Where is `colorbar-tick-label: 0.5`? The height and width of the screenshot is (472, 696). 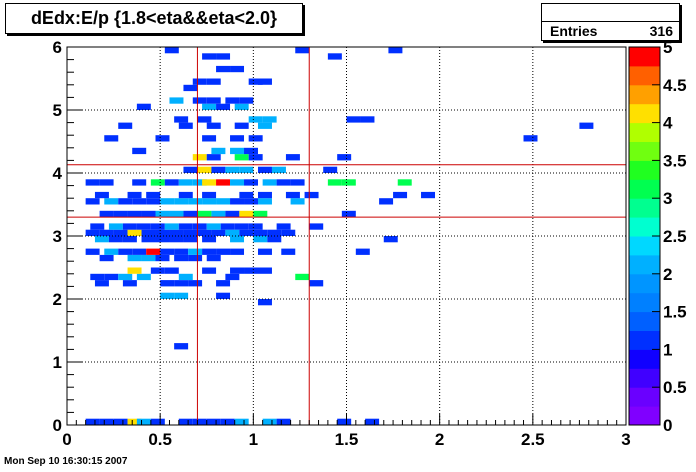 colorbar-tick-label: 0.5 is located at coordinates (675, 387).